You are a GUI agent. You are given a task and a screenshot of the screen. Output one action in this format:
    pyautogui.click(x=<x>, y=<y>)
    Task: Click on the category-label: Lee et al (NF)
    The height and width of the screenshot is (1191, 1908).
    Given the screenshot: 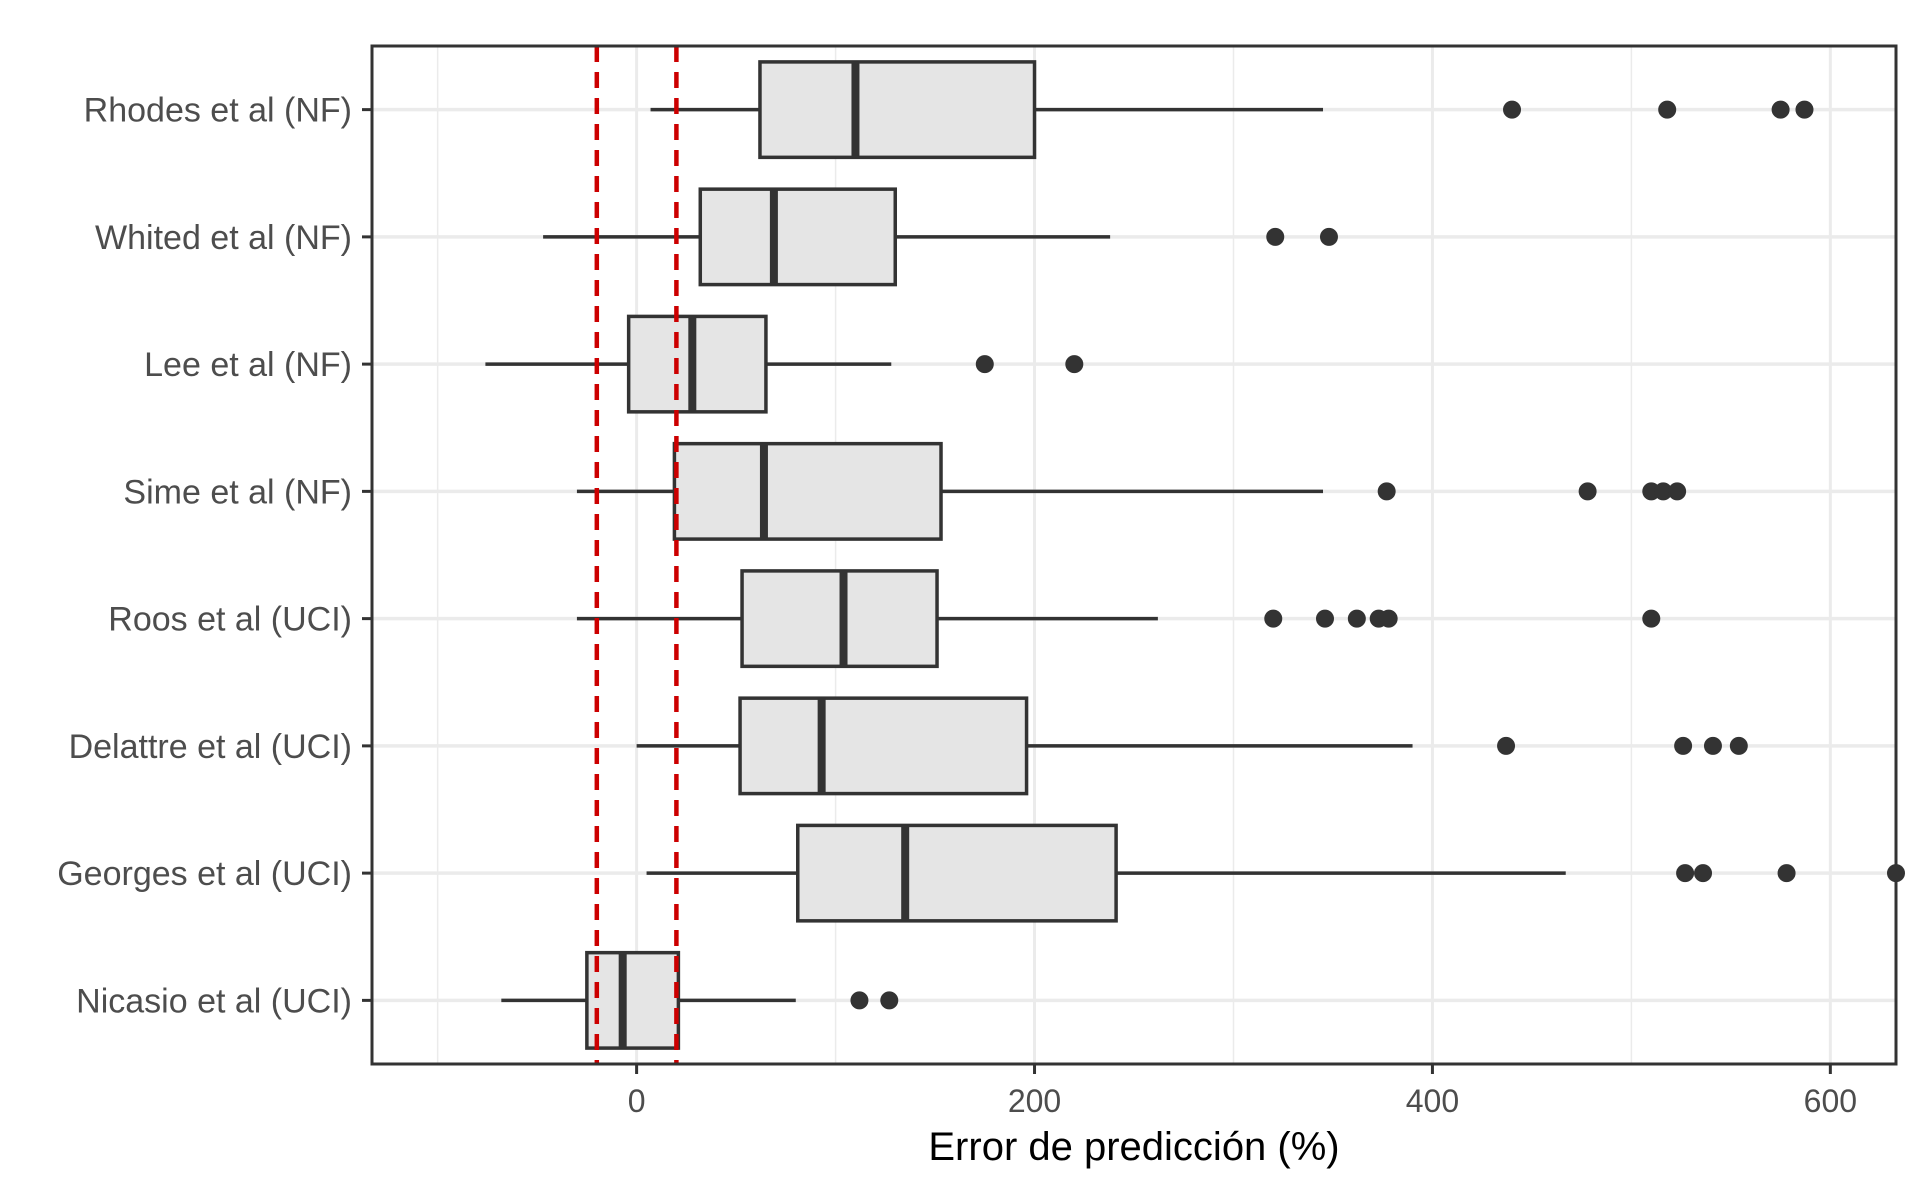 What is the action you would take?
    pyautogui.click(x=248, y=365)
    